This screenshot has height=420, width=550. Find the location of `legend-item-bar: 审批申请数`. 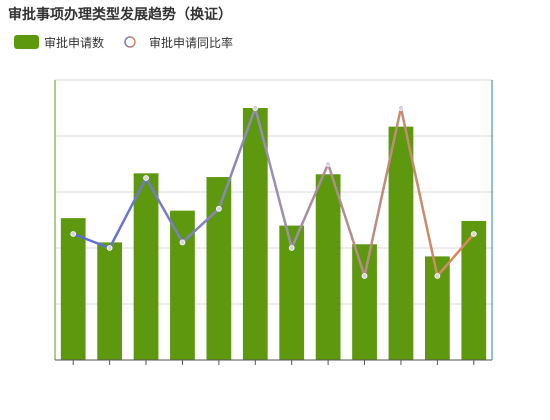

legend-item-bar: 审批申请数 is located at coordinates (59, 42).